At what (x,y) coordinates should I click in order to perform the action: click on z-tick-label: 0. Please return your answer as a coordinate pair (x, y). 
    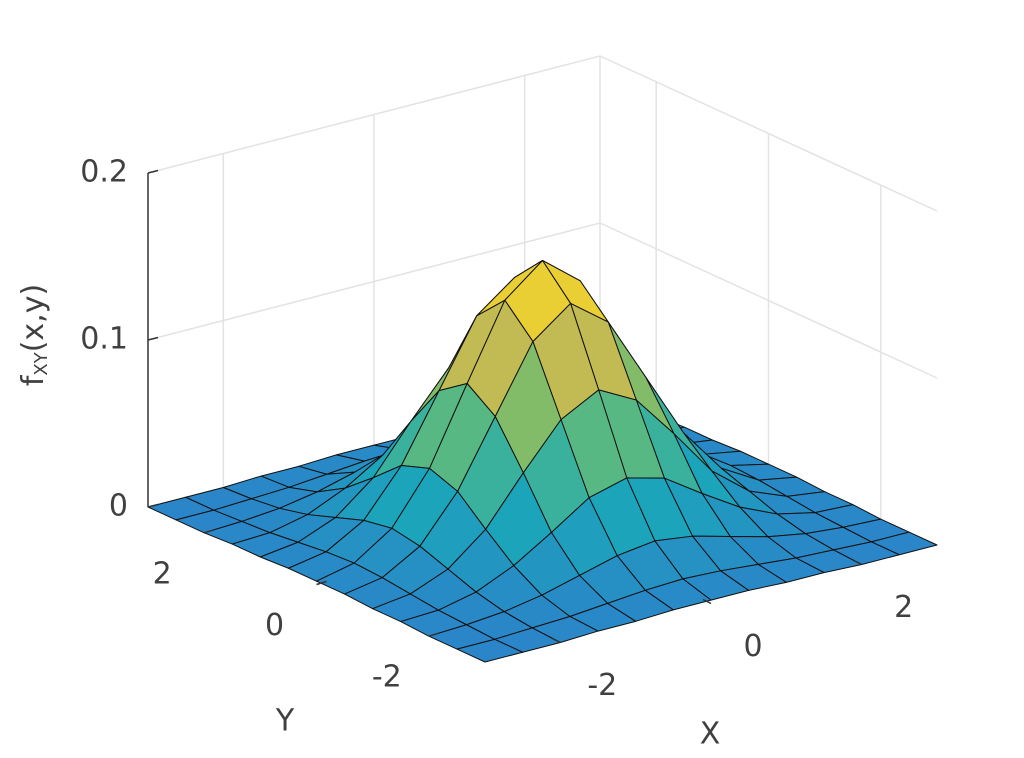
    Looking at the image, I should click on (118, 506).